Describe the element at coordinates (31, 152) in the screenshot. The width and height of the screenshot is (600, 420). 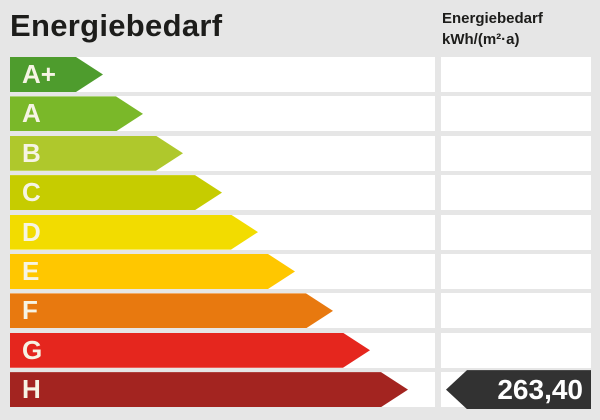
I see `band-letter-b: B` at that location.